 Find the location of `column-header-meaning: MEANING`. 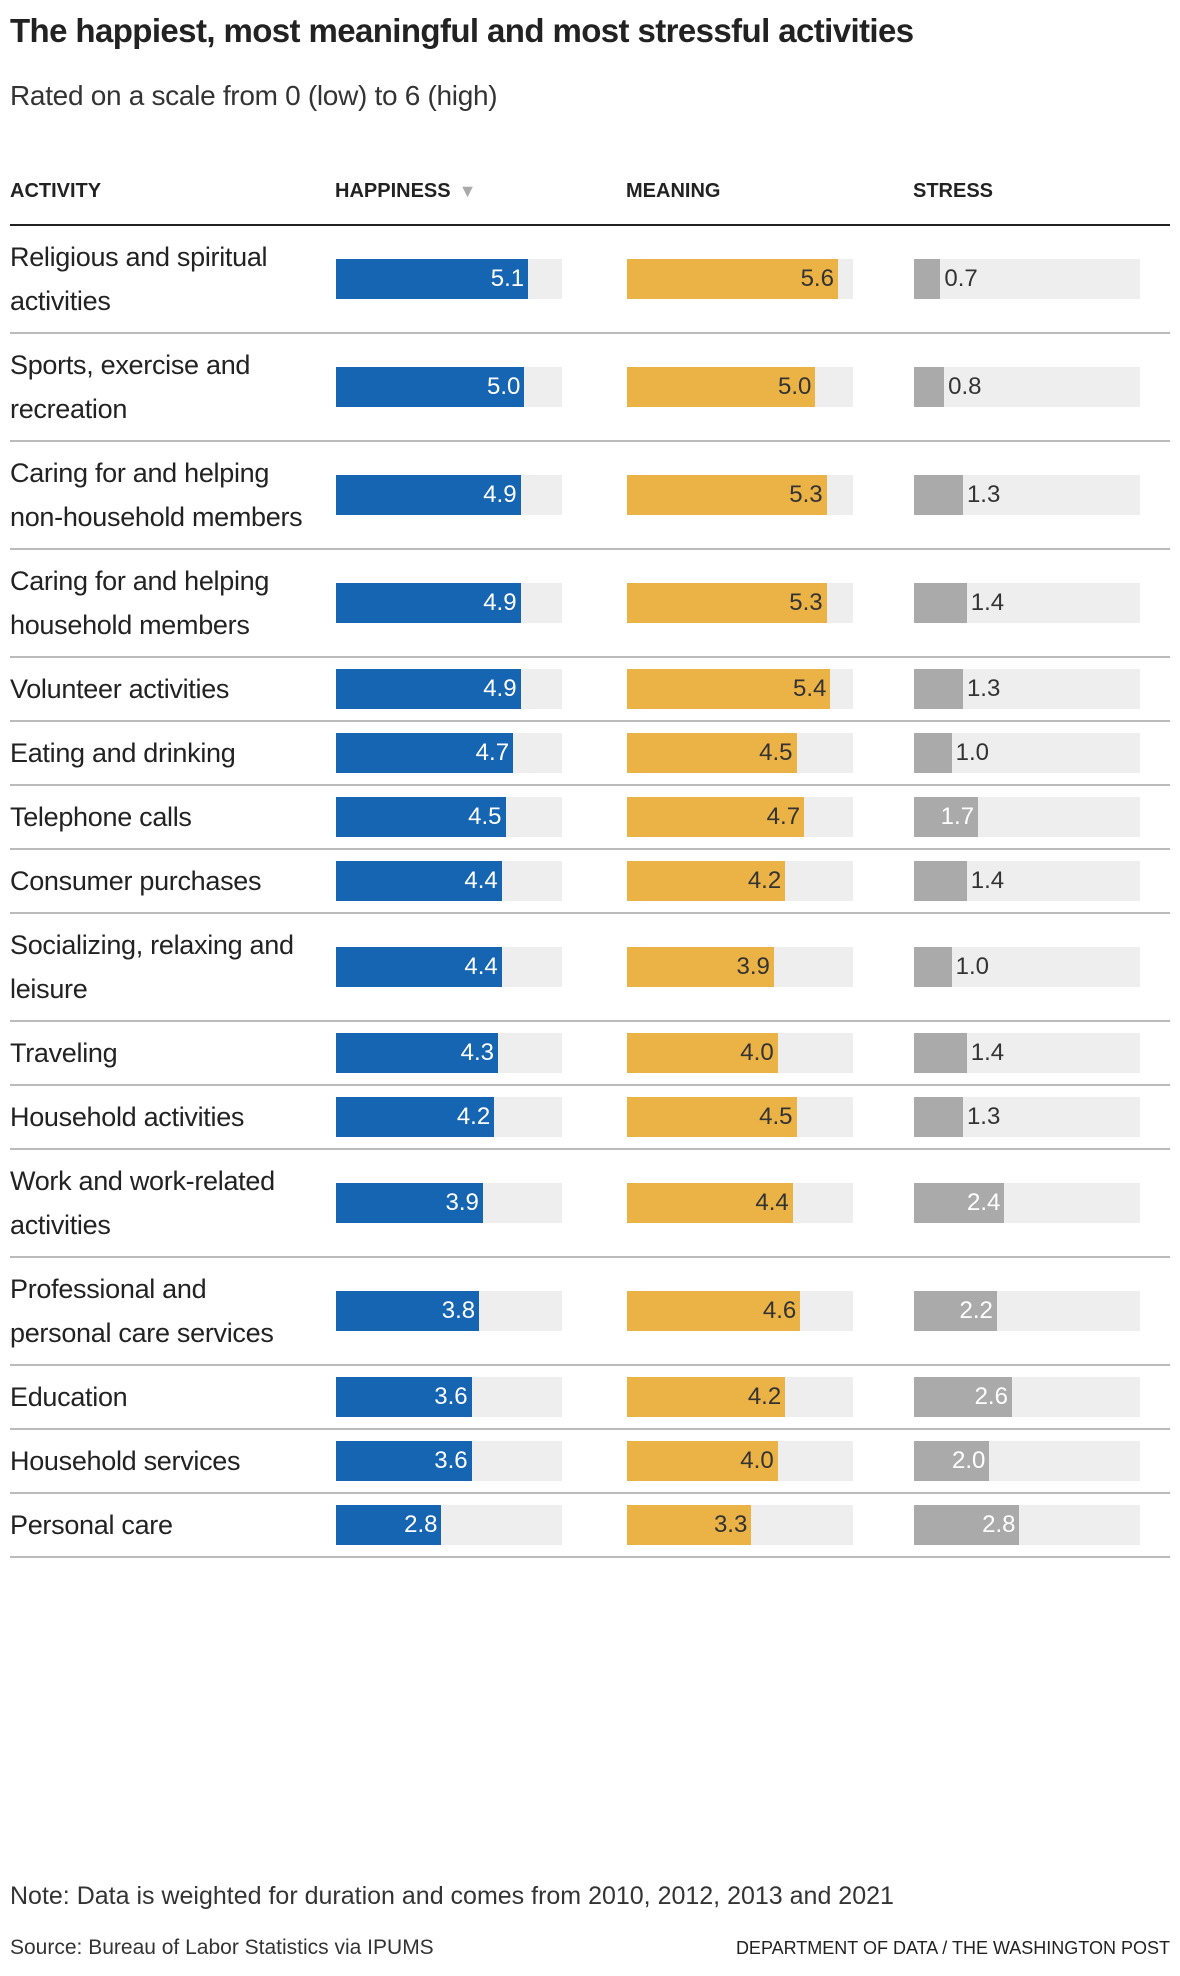

column-header-meaning: MEANING is located at coordinates (673, 191).